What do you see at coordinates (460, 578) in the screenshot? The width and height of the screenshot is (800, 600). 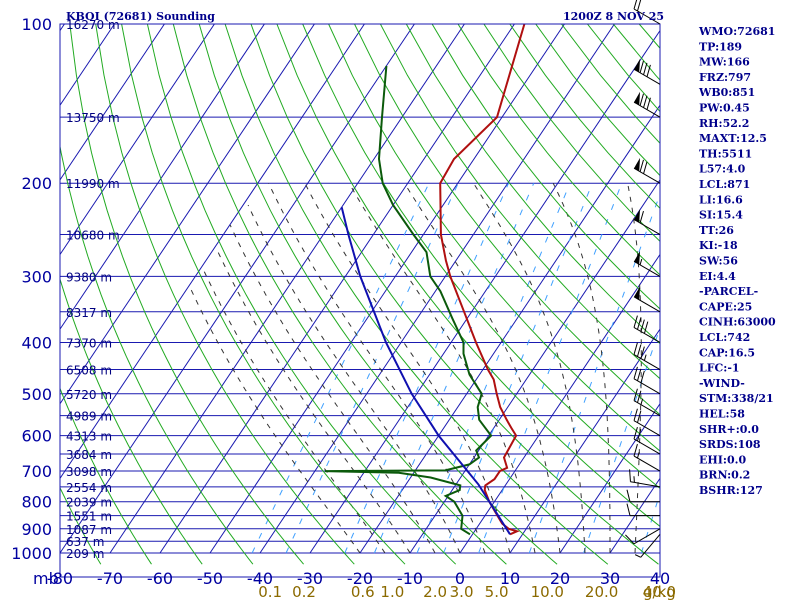 I see `temperature-tick-label: 0` at bounding box center [460, 578].